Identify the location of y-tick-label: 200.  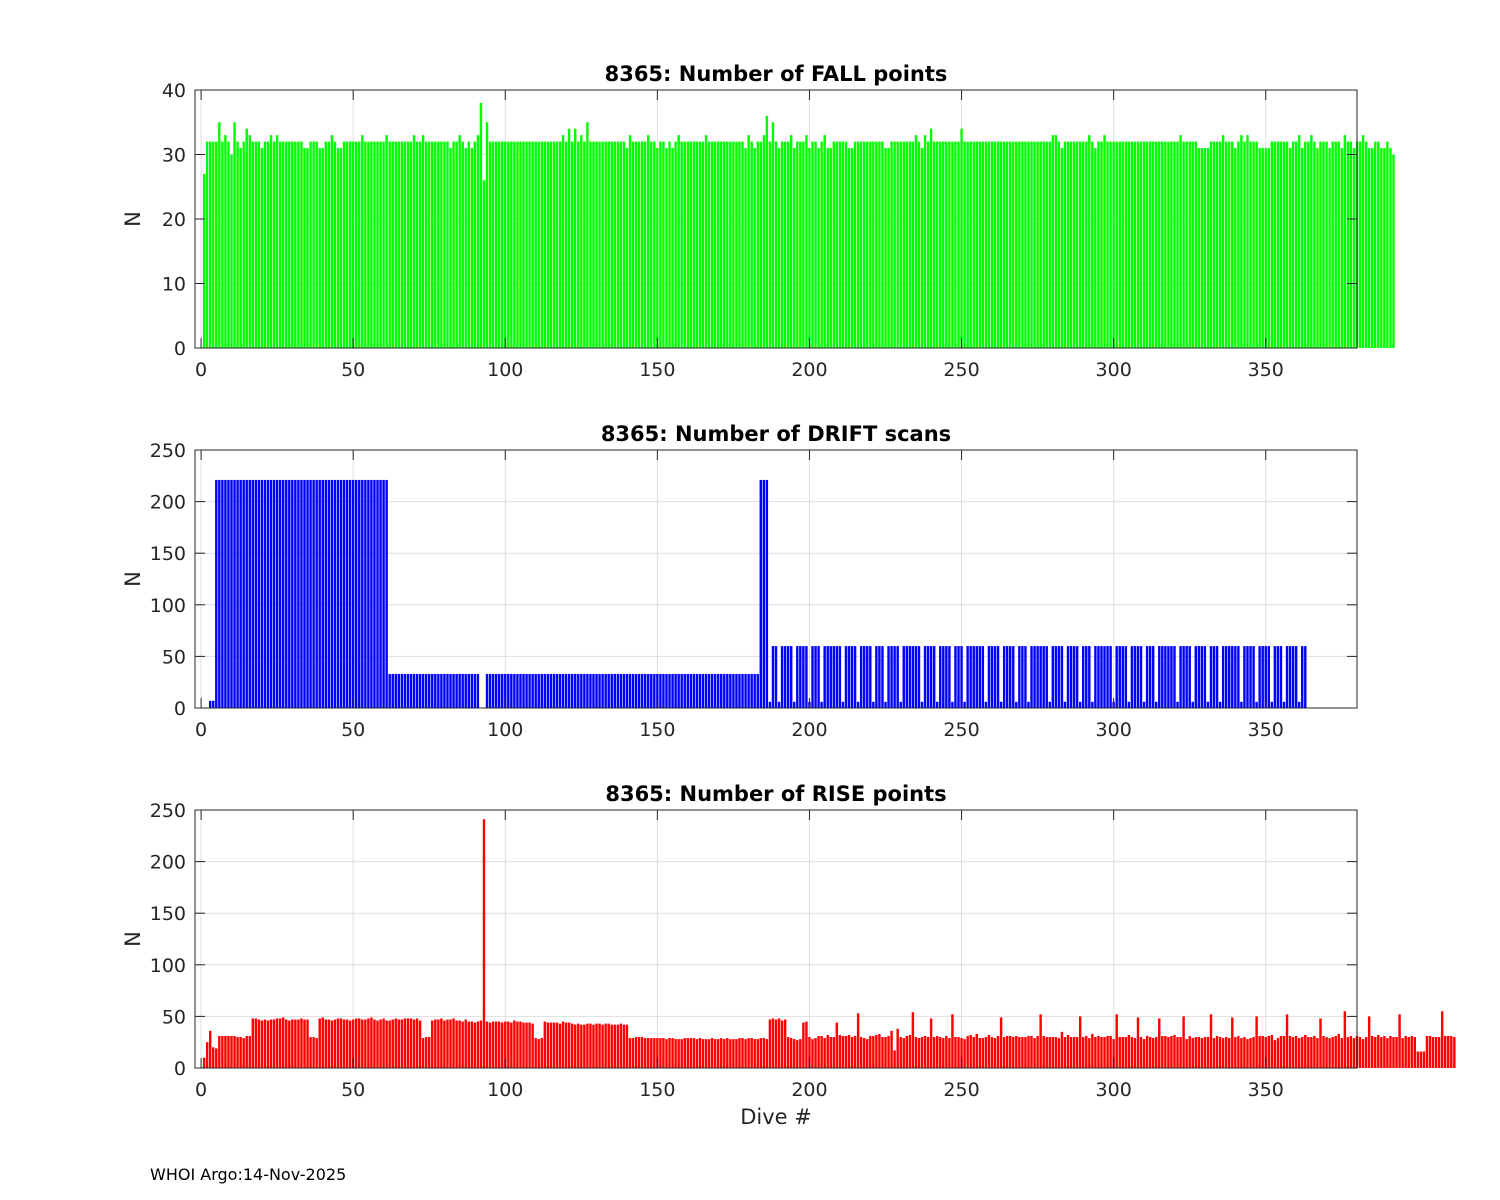
(168, 863).